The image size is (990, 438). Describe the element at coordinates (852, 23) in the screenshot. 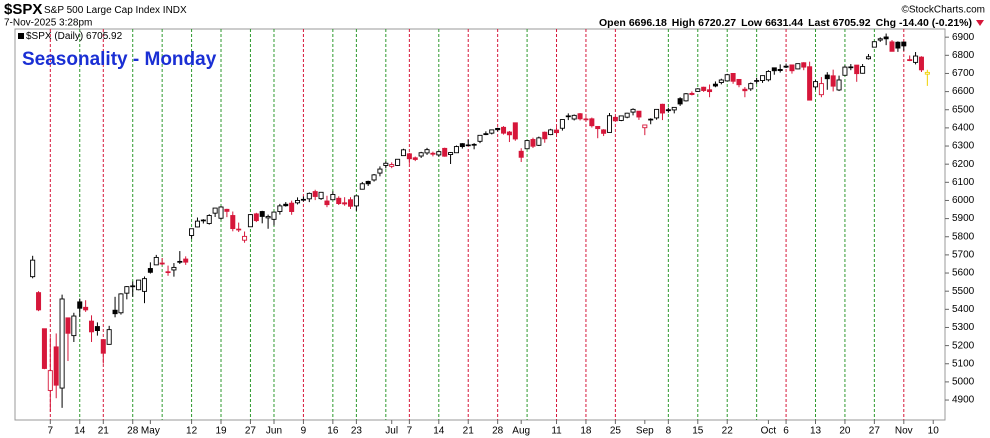

I see `quote-value: 6705.92` at that location.